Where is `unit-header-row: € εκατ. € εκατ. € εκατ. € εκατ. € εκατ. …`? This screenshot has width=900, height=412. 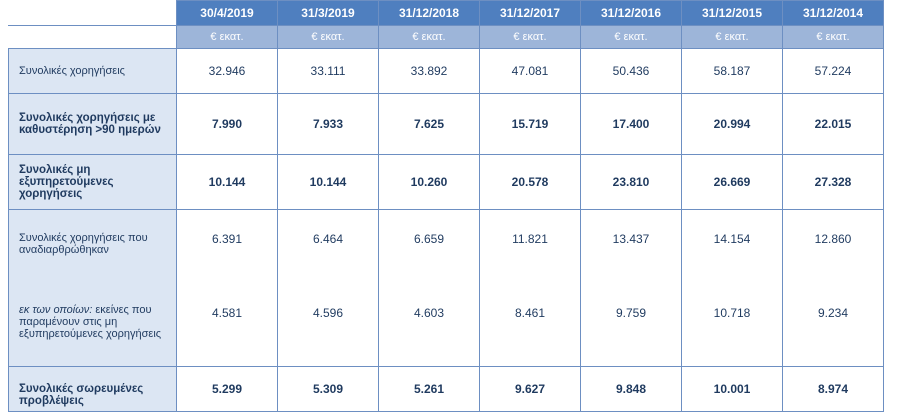 unit-header-row: € εκατ. € εκατ. € εκατ. € εκατ. € εκατ. … is located at coordinates (446, 37).